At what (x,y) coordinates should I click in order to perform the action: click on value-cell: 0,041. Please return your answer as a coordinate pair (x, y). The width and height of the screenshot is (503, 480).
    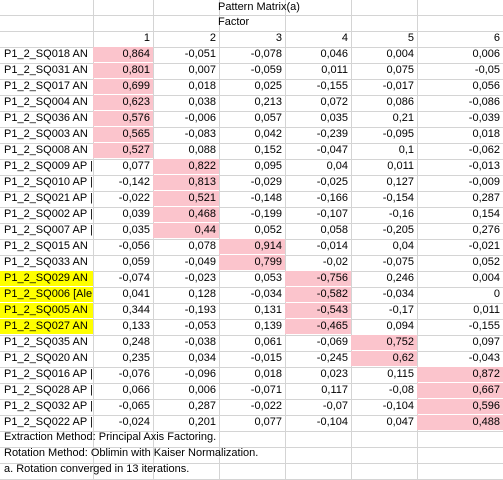
    Looking at the image, I should click on (136, 294).